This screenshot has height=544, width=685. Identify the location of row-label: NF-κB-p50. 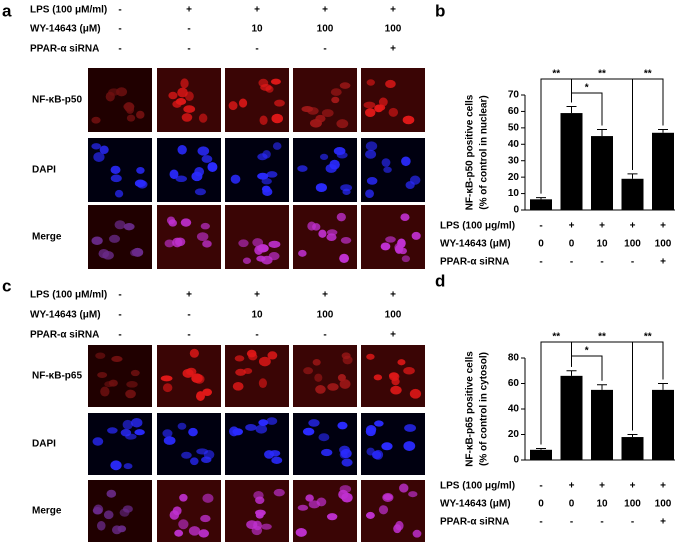
(57, 100).